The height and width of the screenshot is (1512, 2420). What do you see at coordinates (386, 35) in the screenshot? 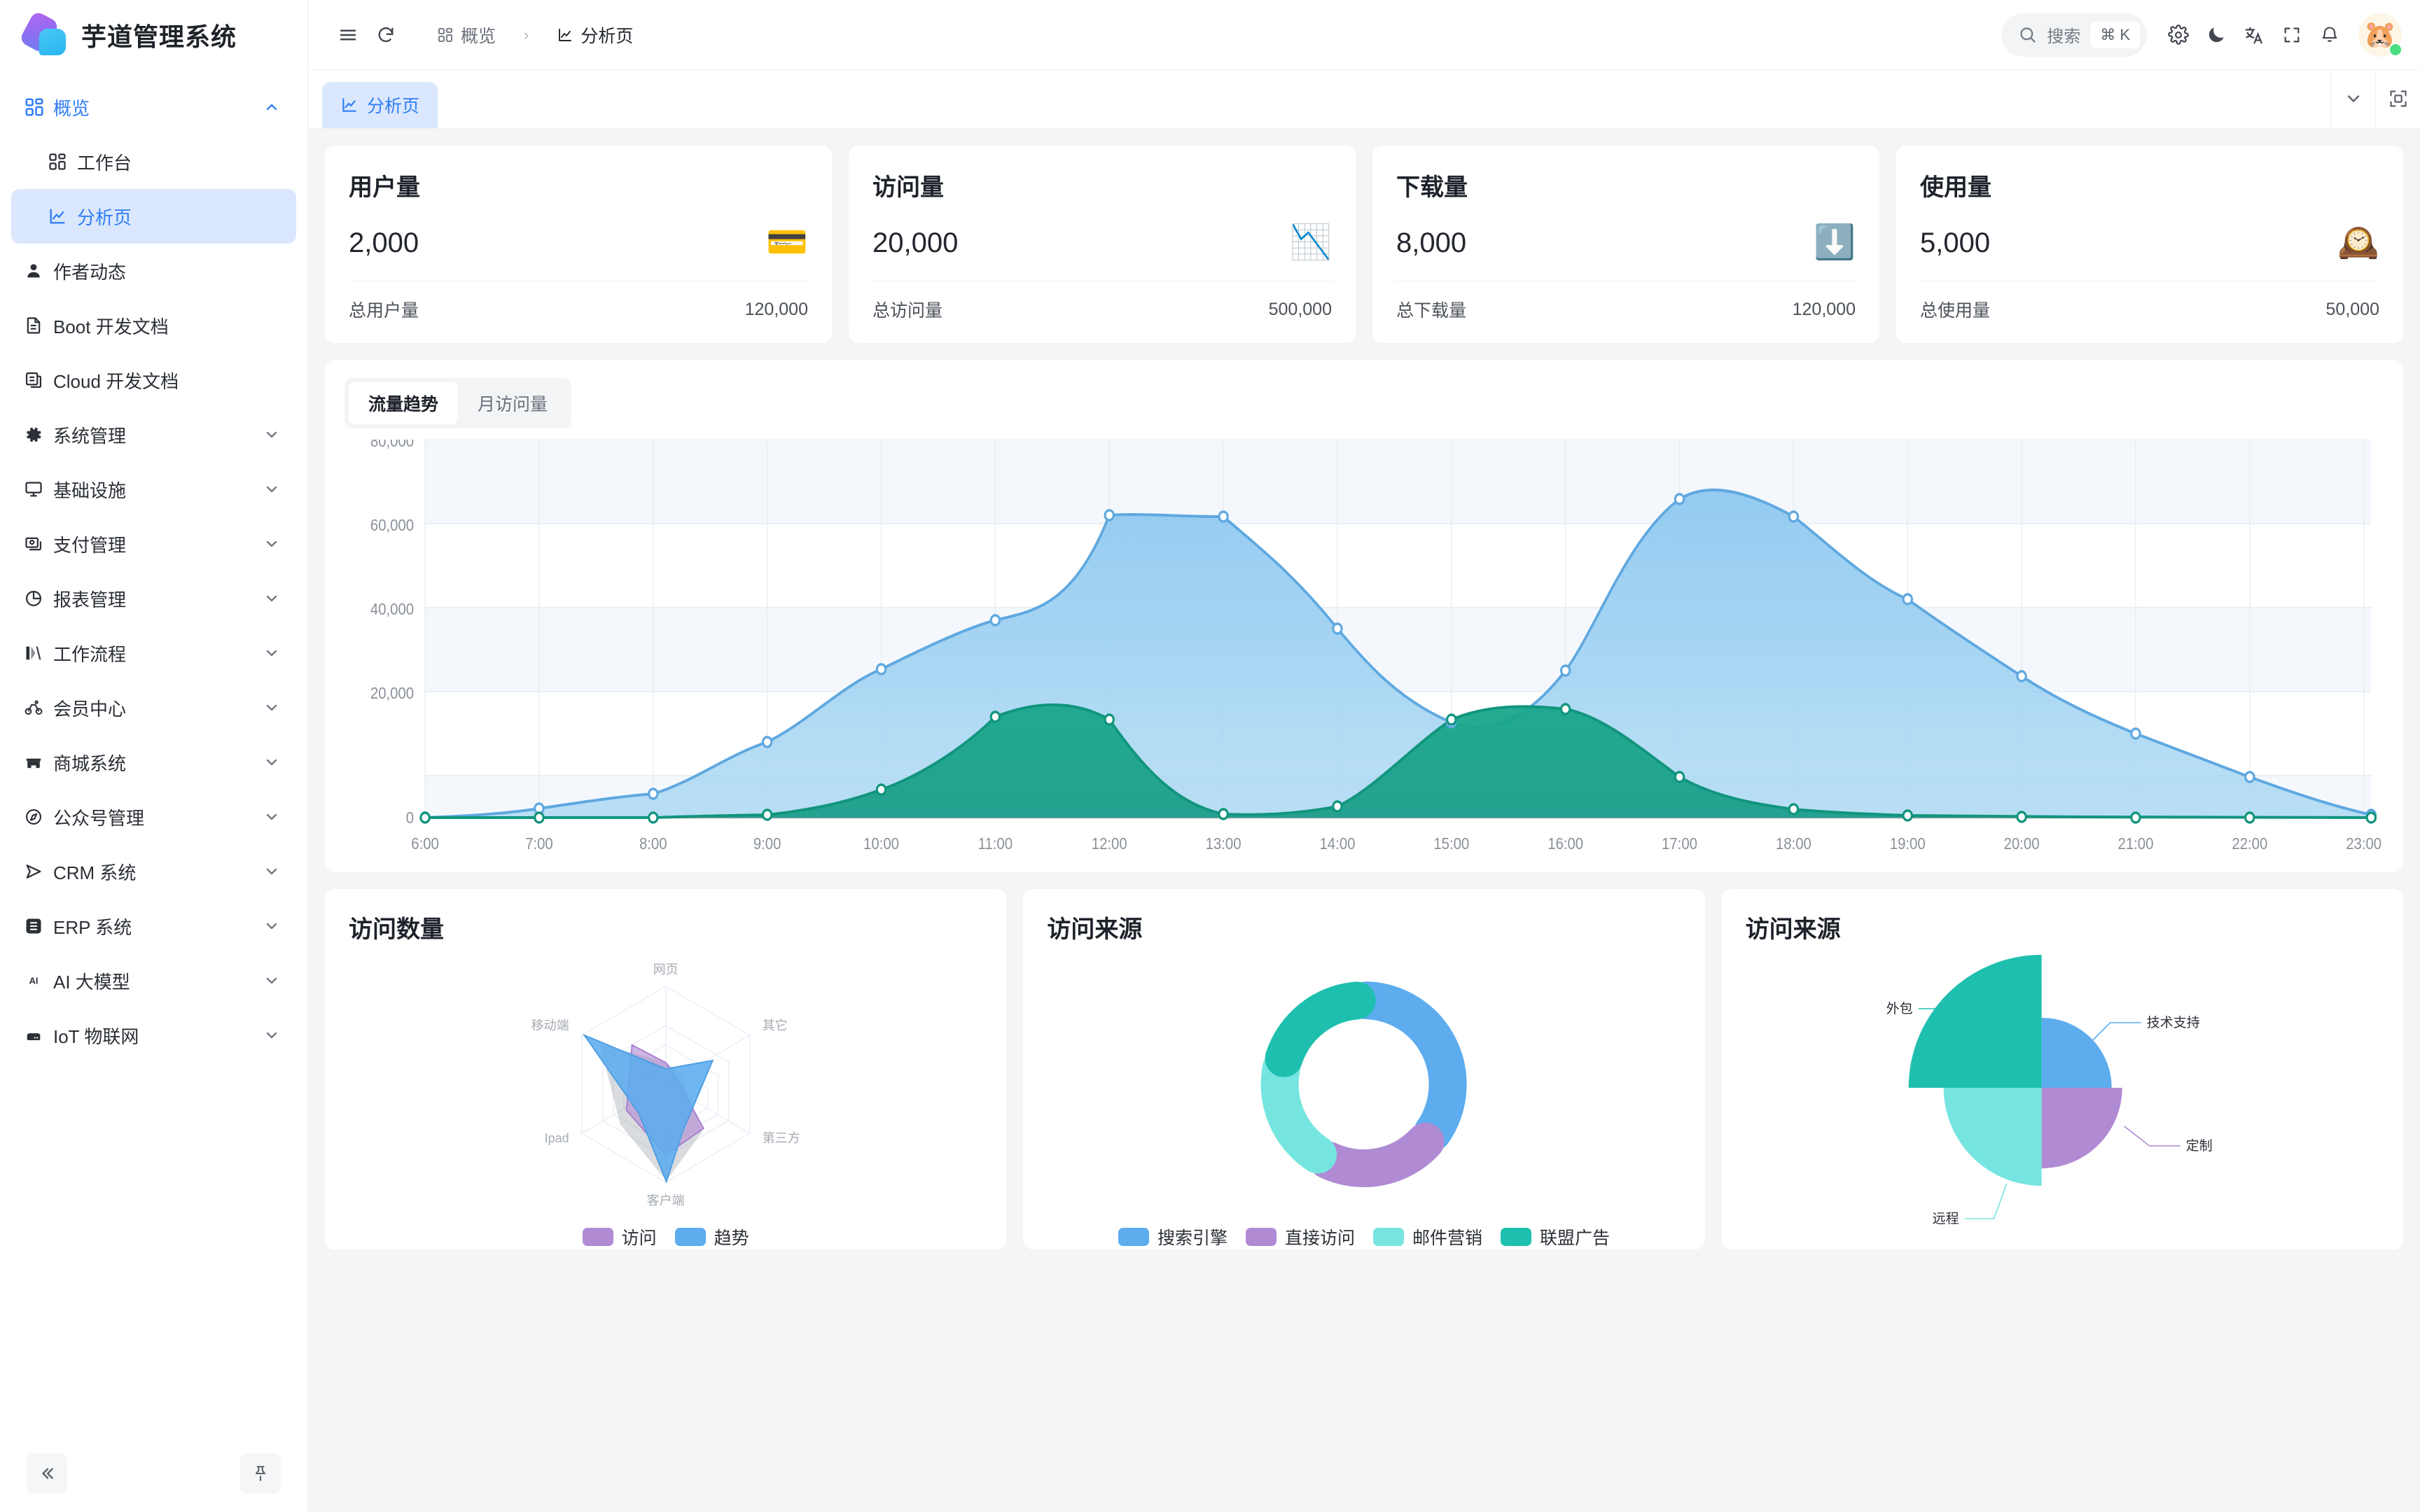
I see `refresh-icon` at bounding box center [386, 35].